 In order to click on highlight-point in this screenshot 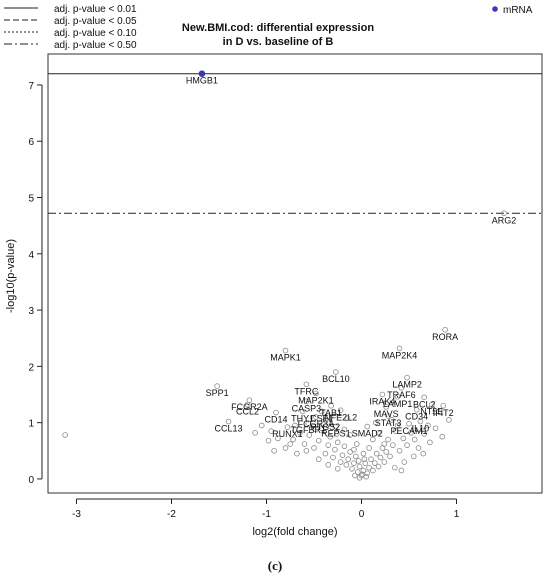, I will do `click(202, 73)`.